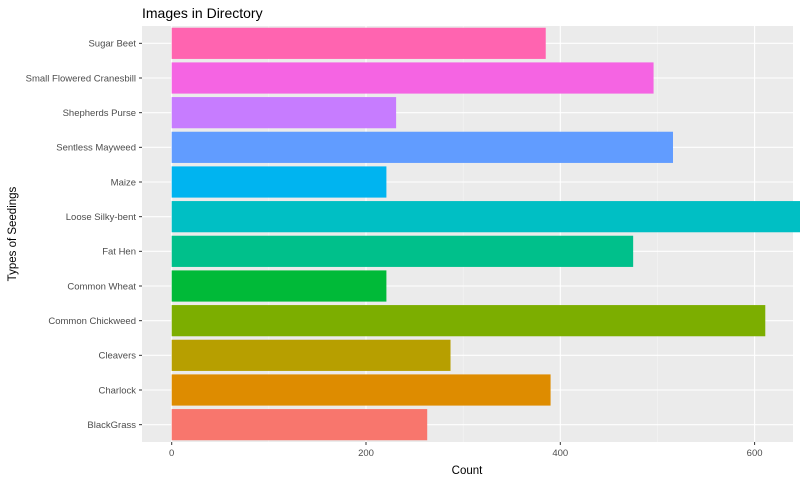 This screenshot has width=800, height=482. What do you see at coordinates (112, 44) in the screenshot?
I see `y-tick-label: Sugar Beet` at bounding box center [112, 44].